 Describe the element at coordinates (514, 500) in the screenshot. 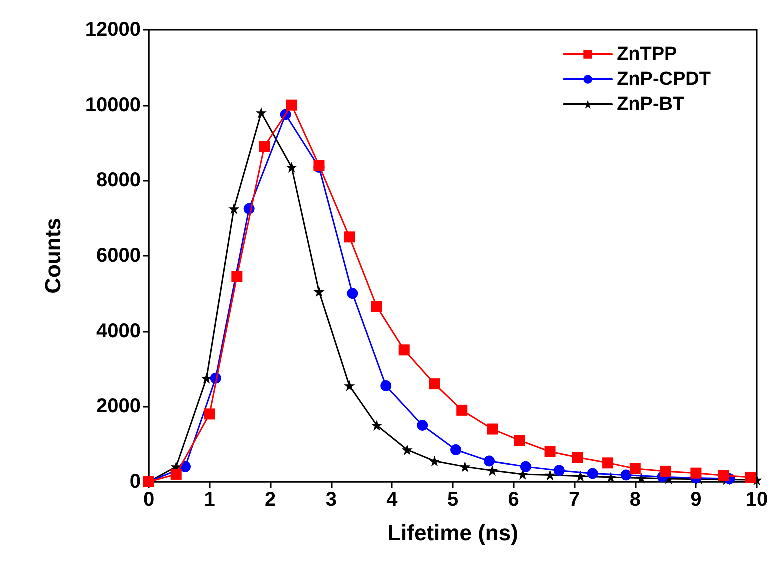

I see `x-tick-label: 6` at that location.